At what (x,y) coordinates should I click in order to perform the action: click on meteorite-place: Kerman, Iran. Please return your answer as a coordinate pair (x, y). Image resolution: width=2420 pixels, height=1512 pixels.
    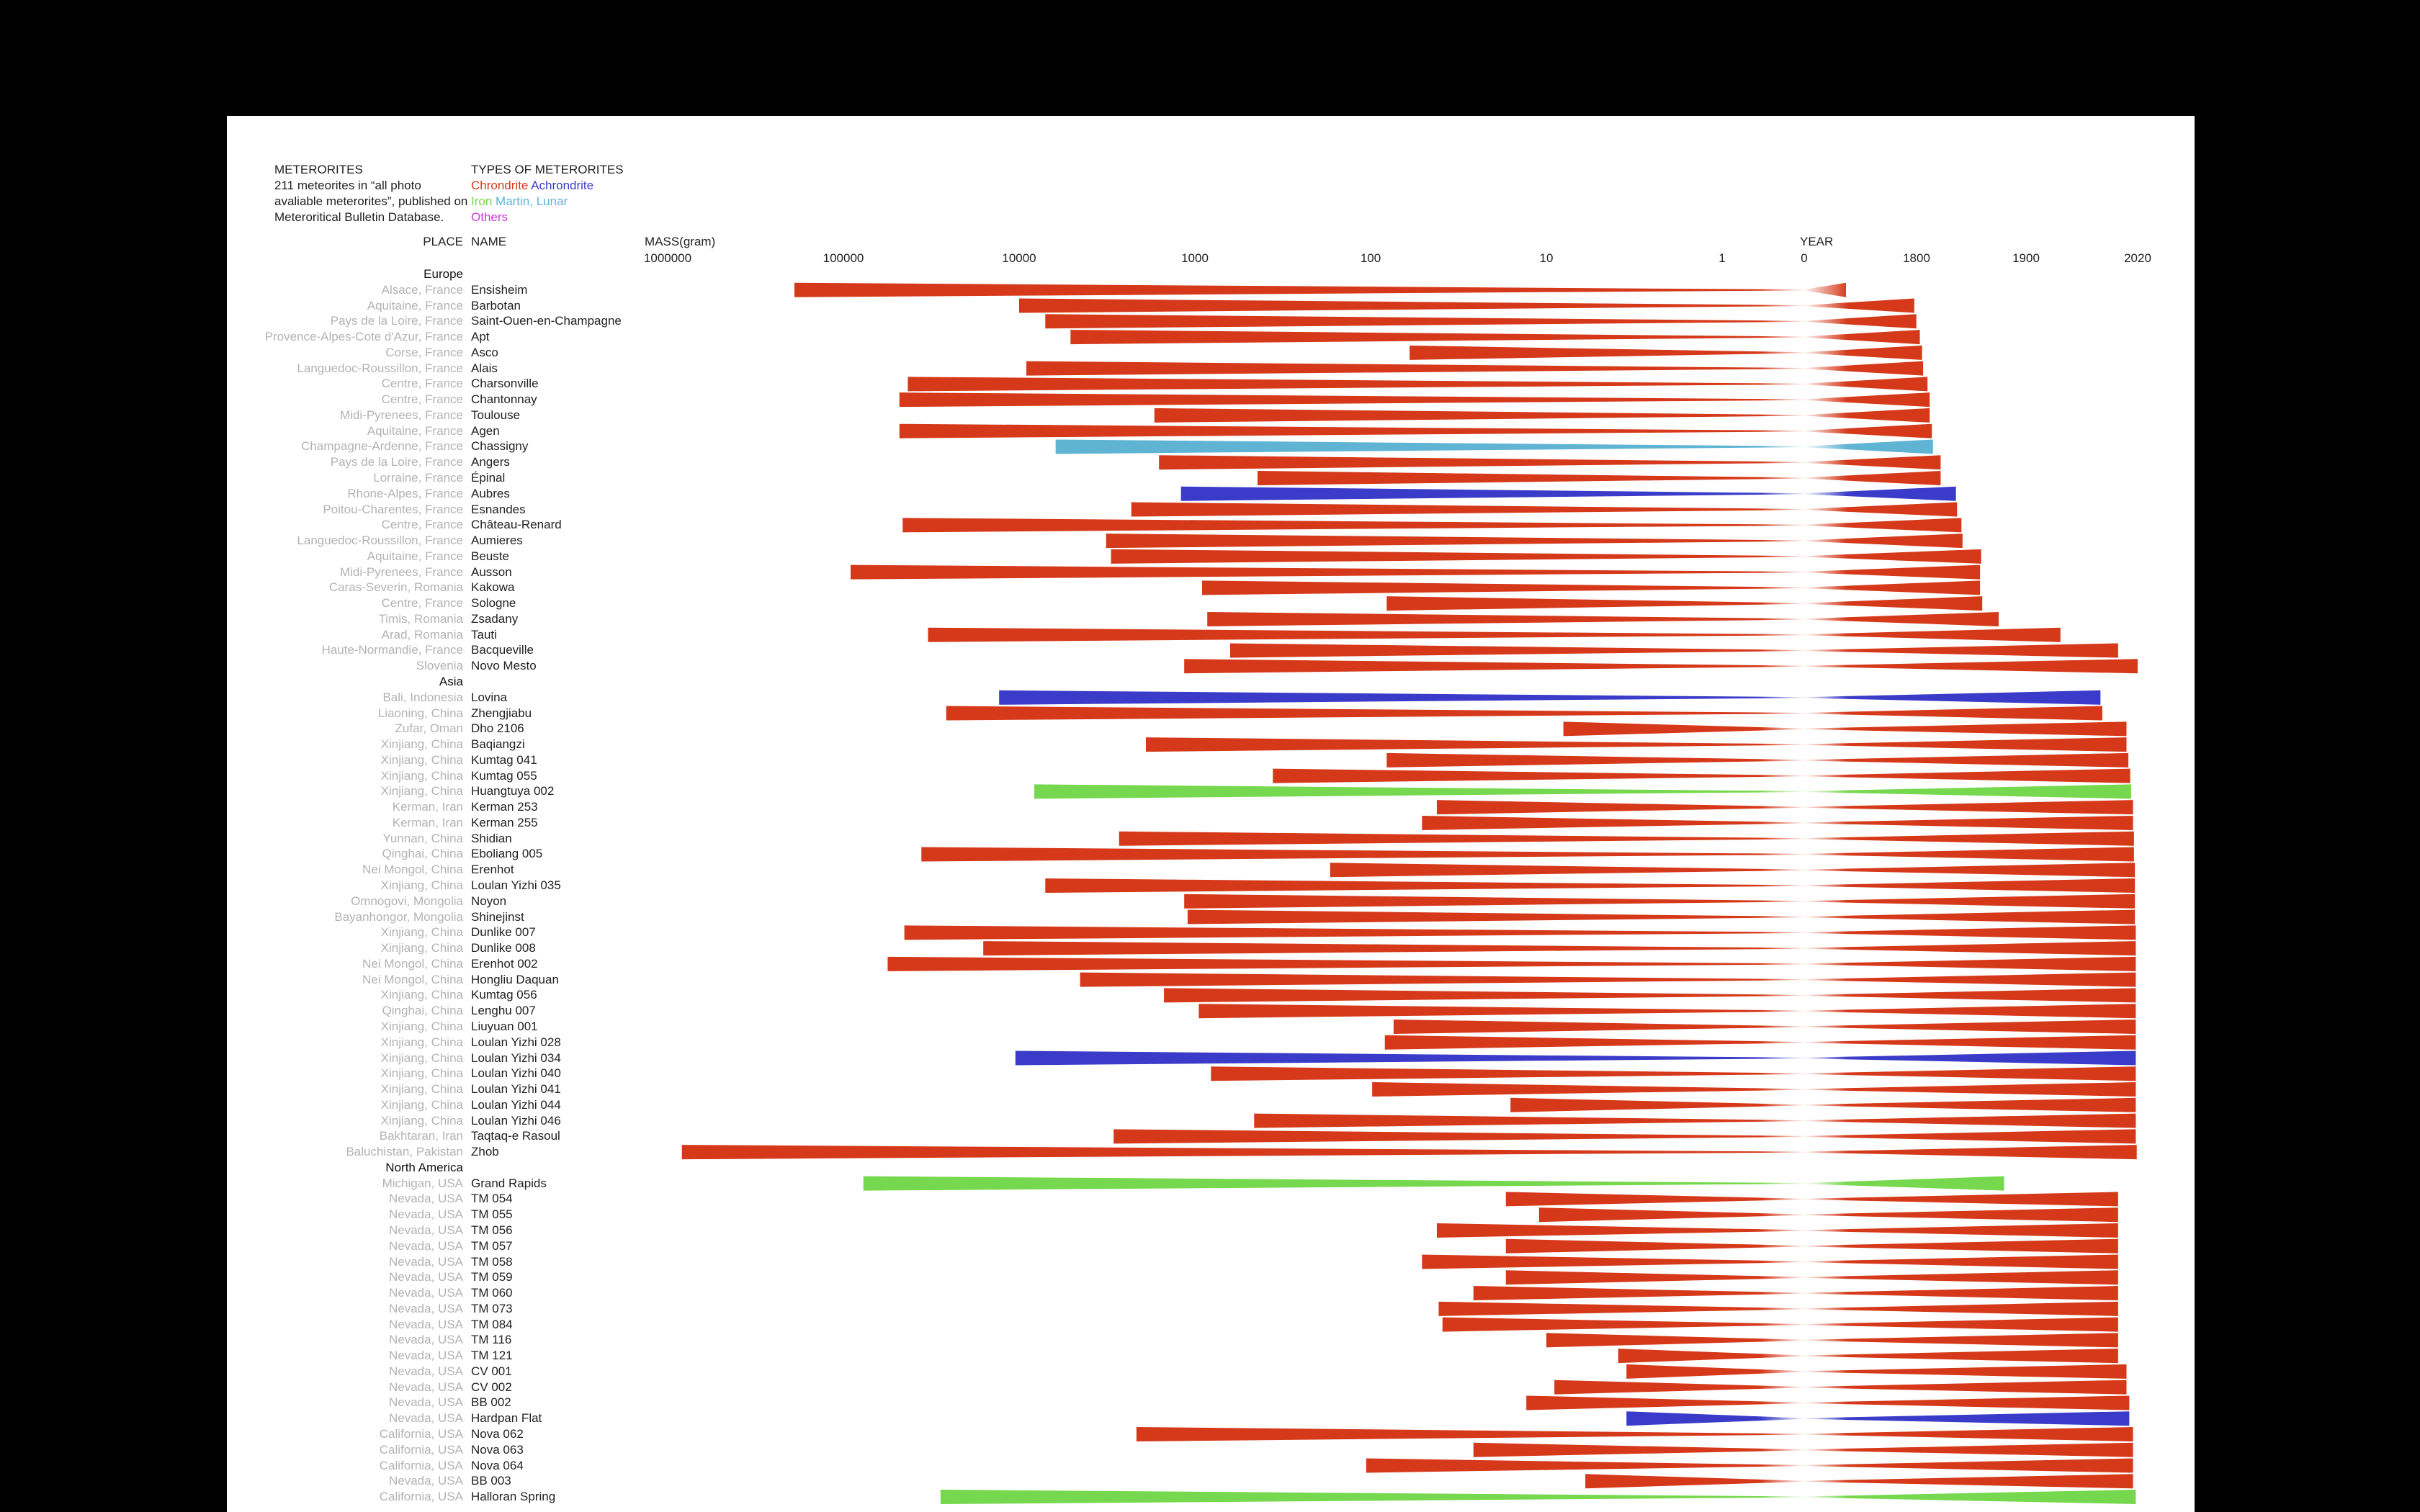
    Looking at the image, I should click on (427, 822).